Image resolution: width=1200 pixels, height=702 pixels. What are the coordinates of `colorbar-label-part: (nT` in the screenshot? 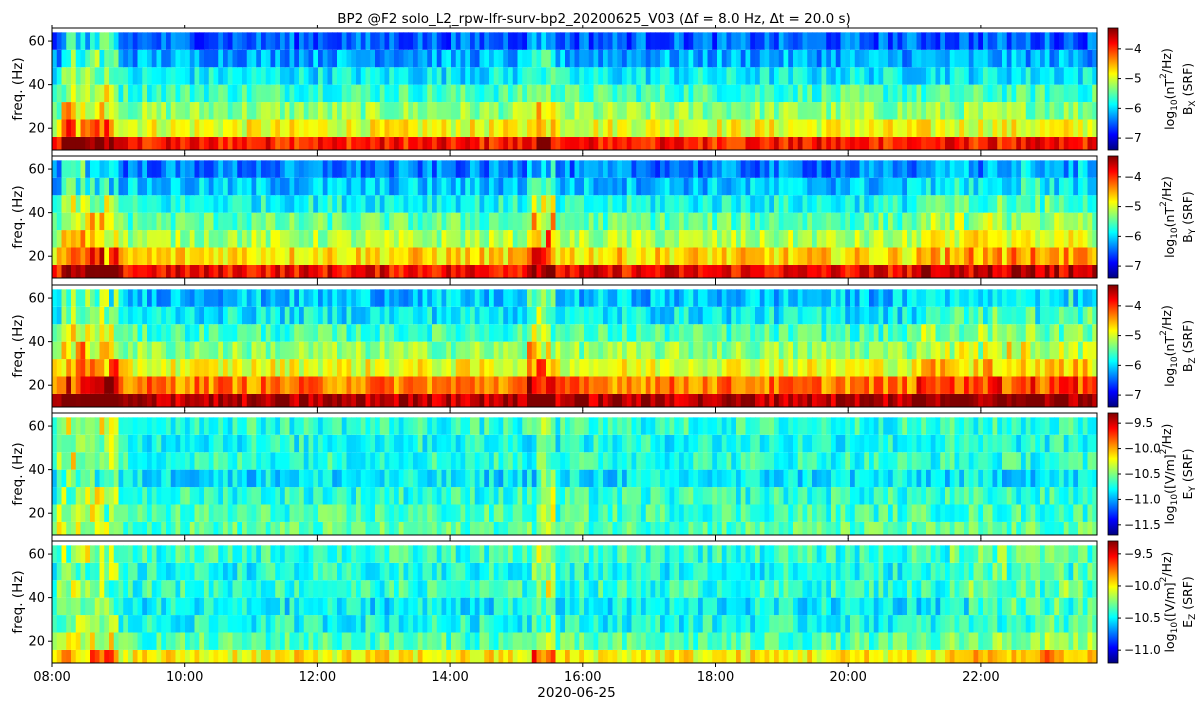 It's located at (1169, 217).